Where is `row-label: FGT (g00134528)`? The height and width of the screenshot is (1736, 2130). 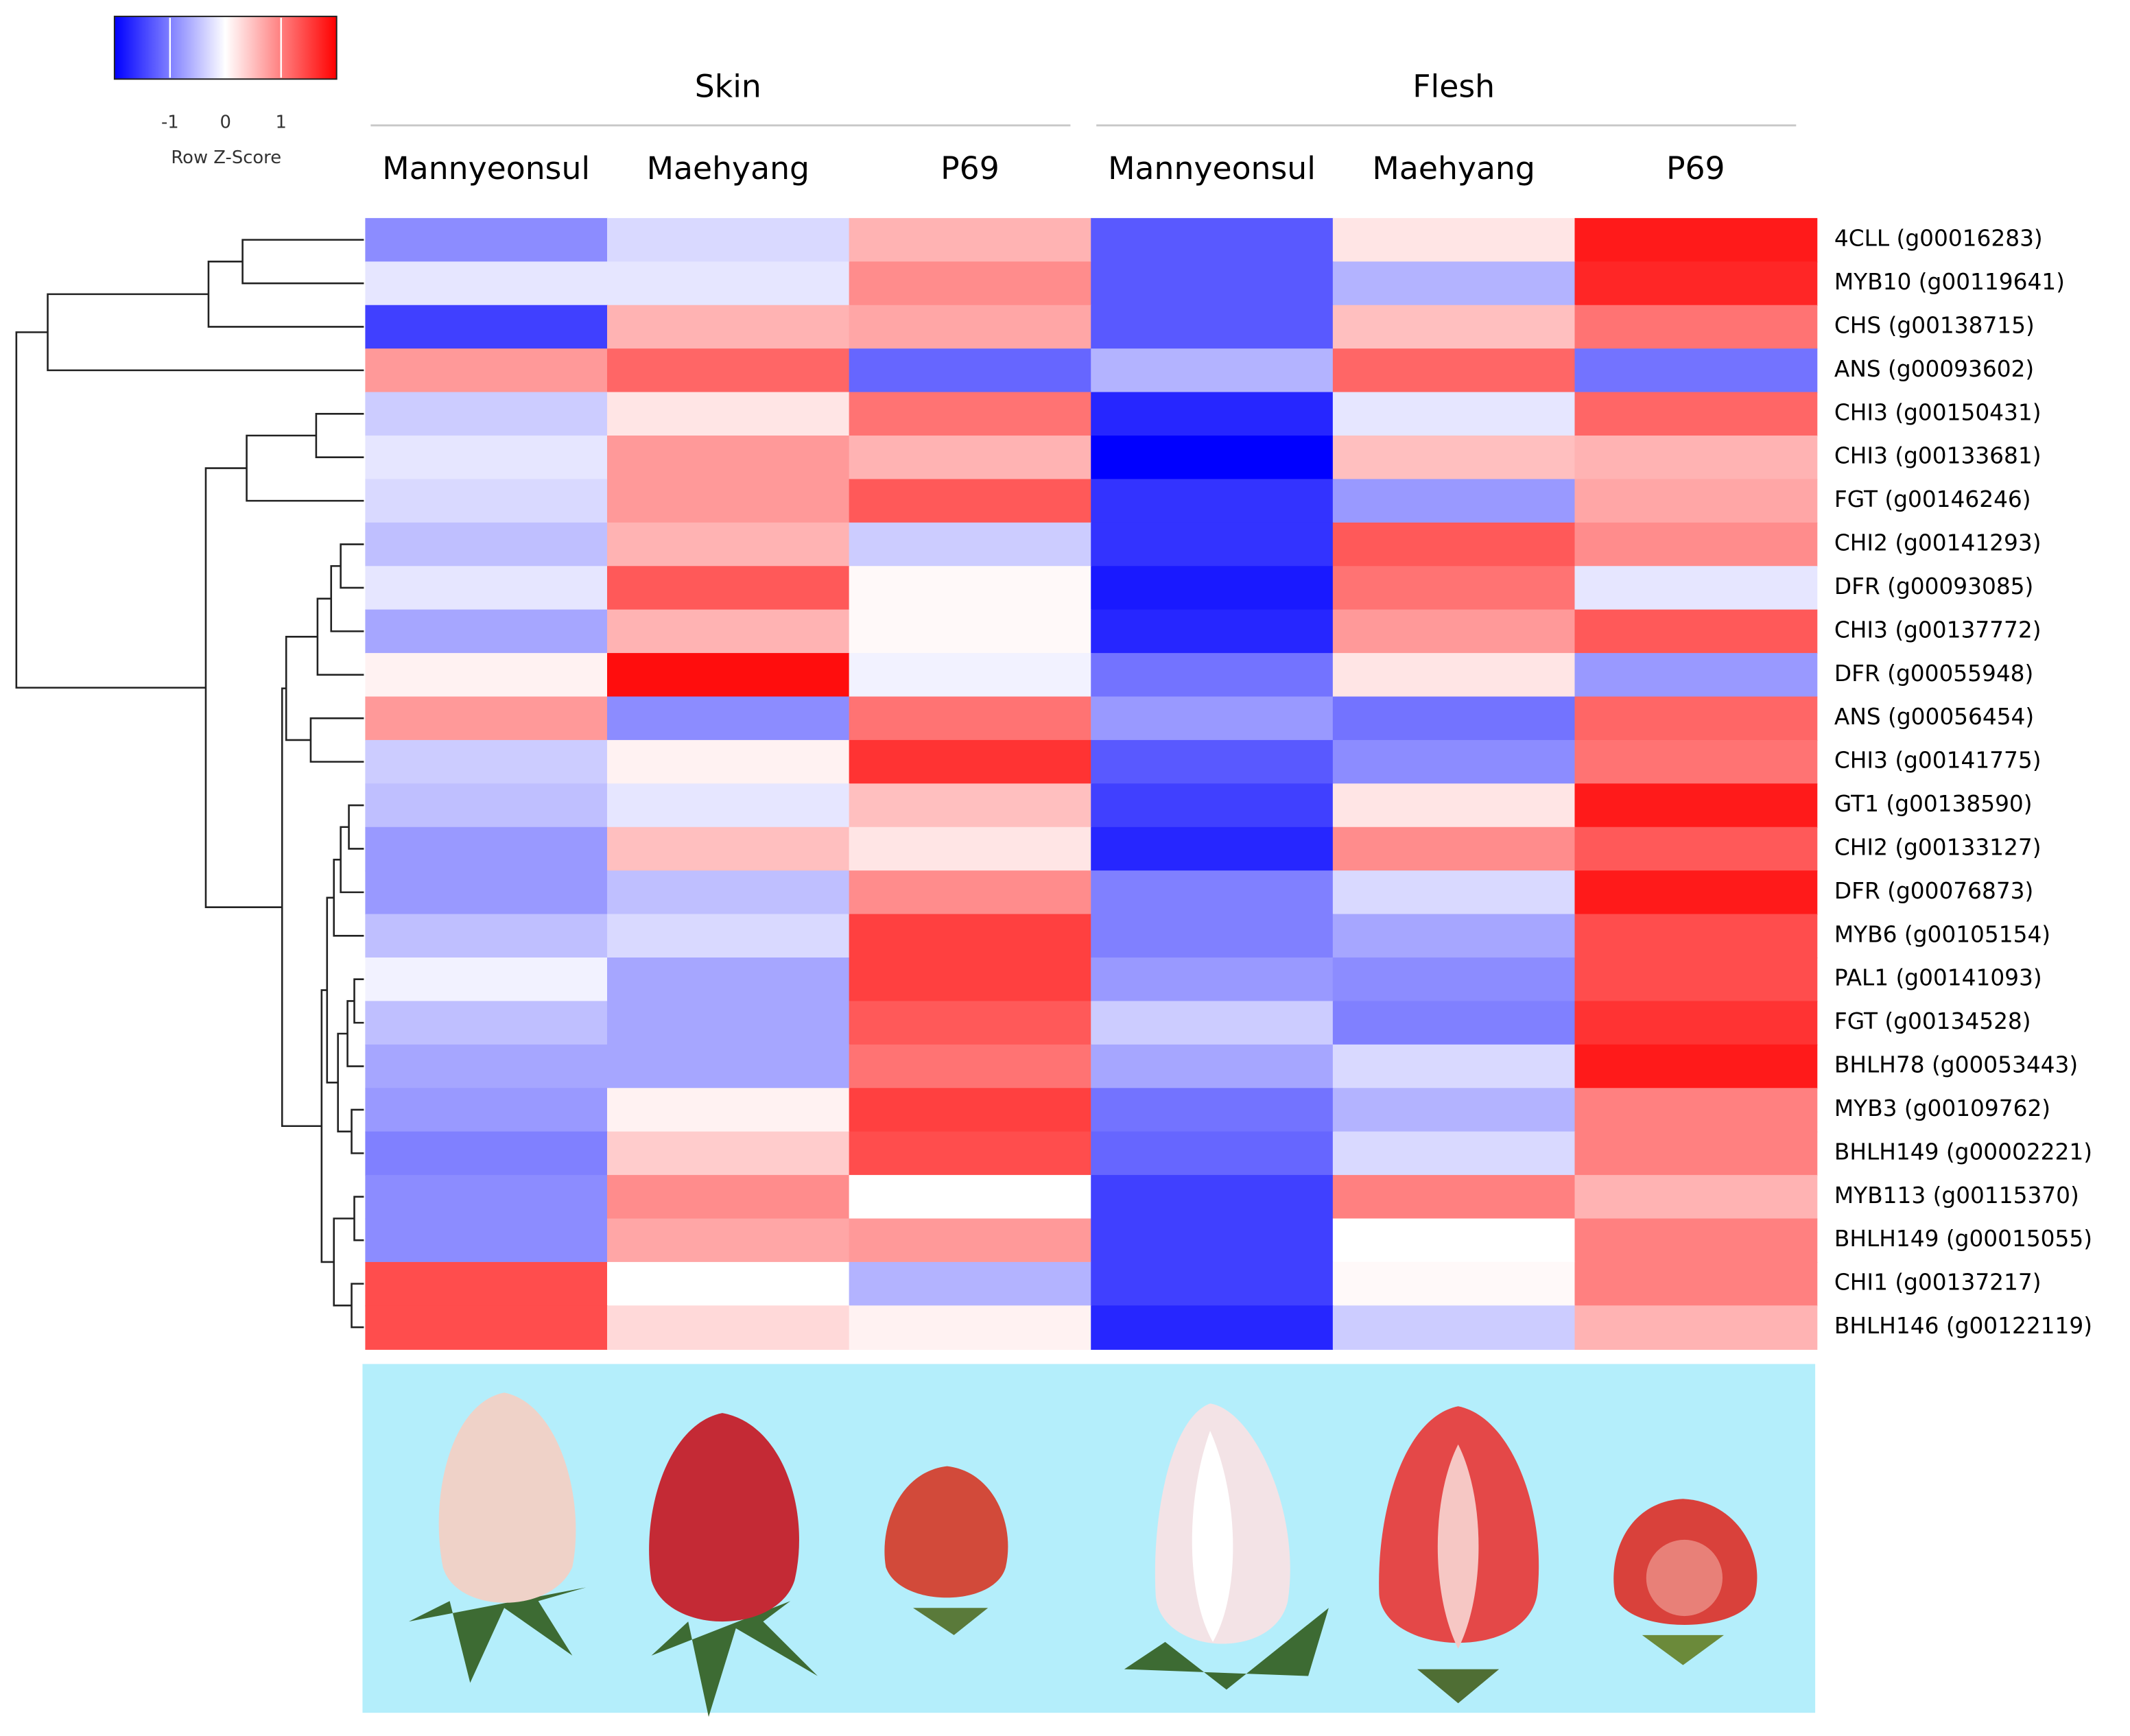 row-label: FGT (g00134528) is located at coordinates (1932, 1021).